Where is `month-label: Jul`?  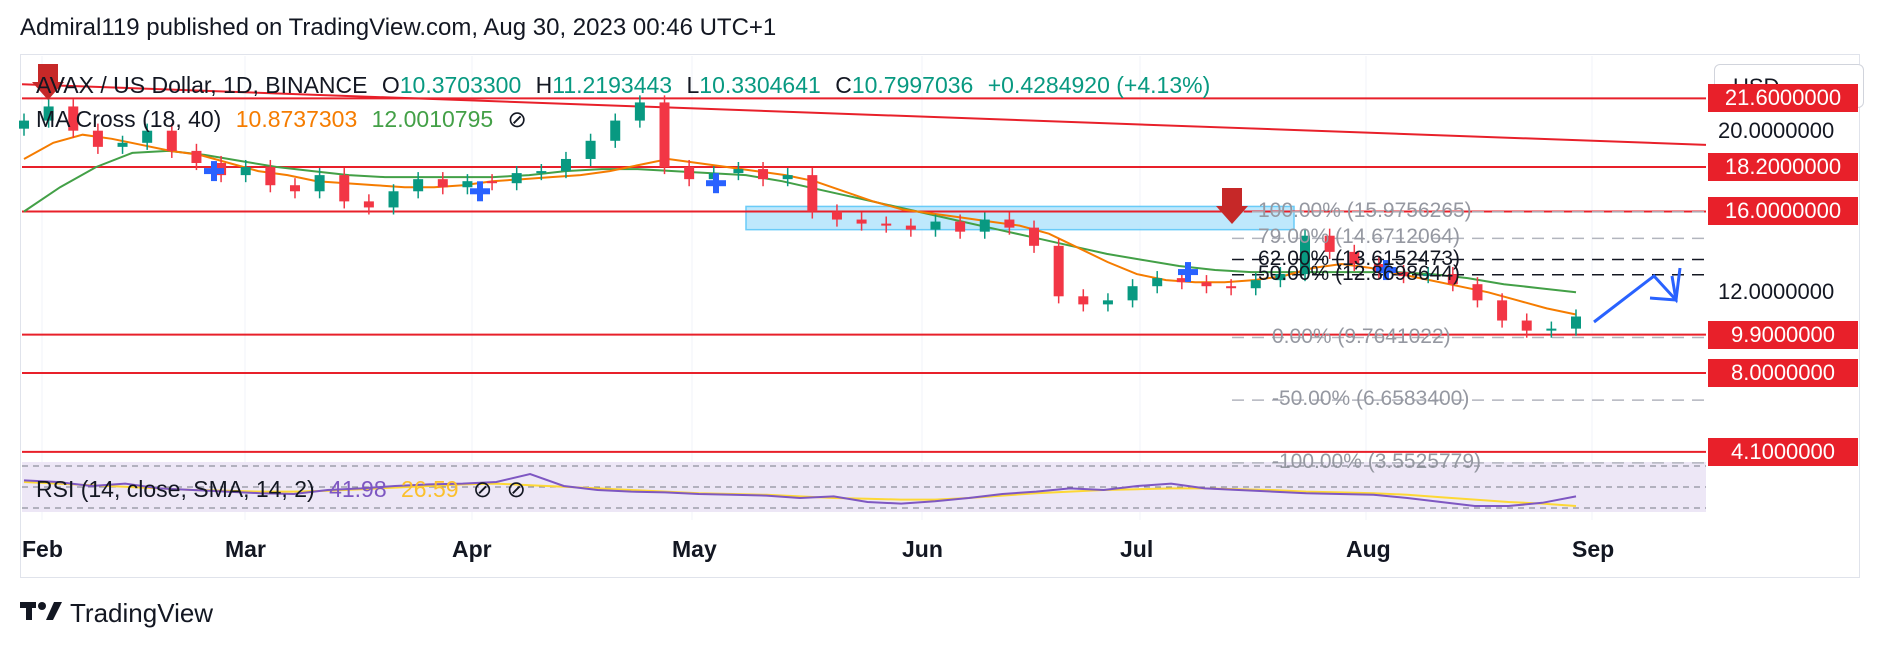 month-label: Jul is located at coordinates (1137, 549).